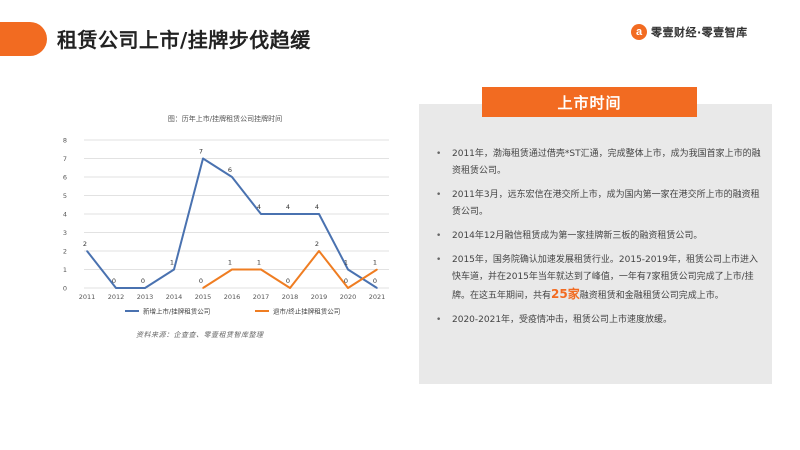 The image size is (800, 450). What do you see at coordinates (174, 297) in the screenshot?
I see `x-tick-label: 2014` at bounding box center [174, 297].